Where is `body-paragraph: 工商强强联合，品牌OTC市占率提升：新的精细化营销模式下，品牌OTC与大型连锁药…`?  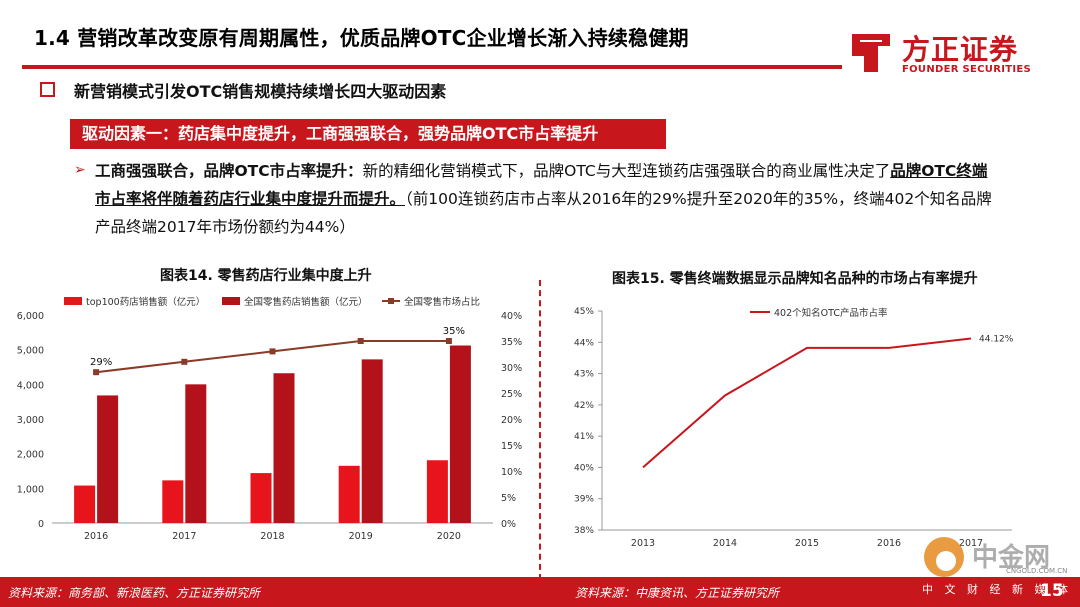 body-paragraph: 工商强强联合，品牌OTC市占率提升：新的精细化营销模式下，品牌OTC与大型连锁药… is located at coordinates (545, 199).